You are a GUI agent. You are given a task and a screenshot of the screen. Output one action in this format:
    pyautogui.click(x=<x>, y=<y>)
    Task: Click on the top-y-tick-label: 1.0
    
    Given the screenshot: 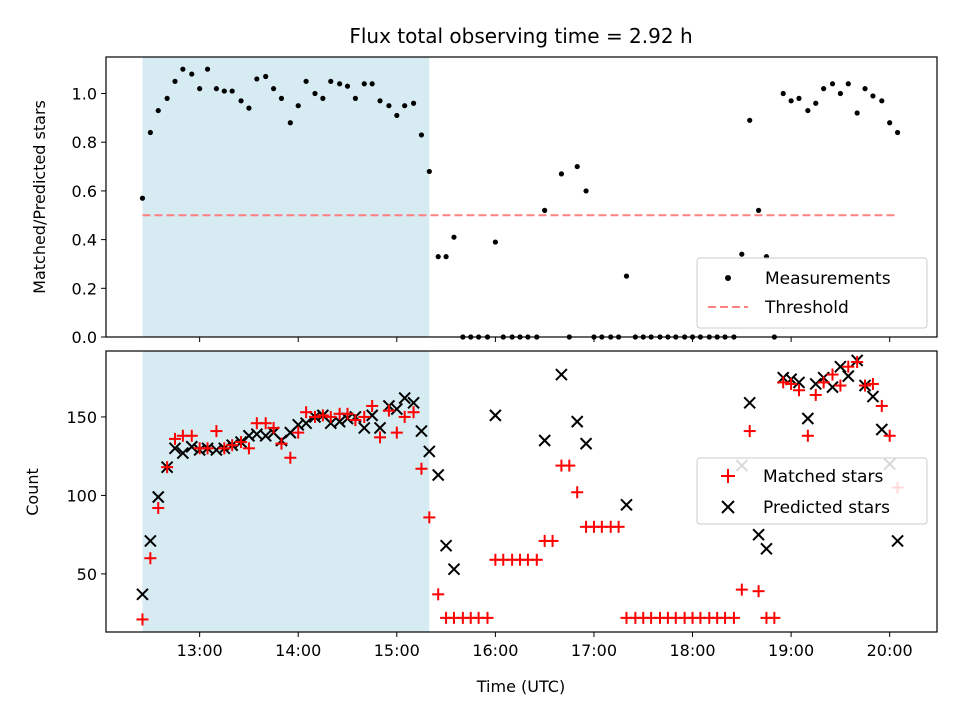 What is the action you would take?
    pyautogui.click(x=84, y=94)
    